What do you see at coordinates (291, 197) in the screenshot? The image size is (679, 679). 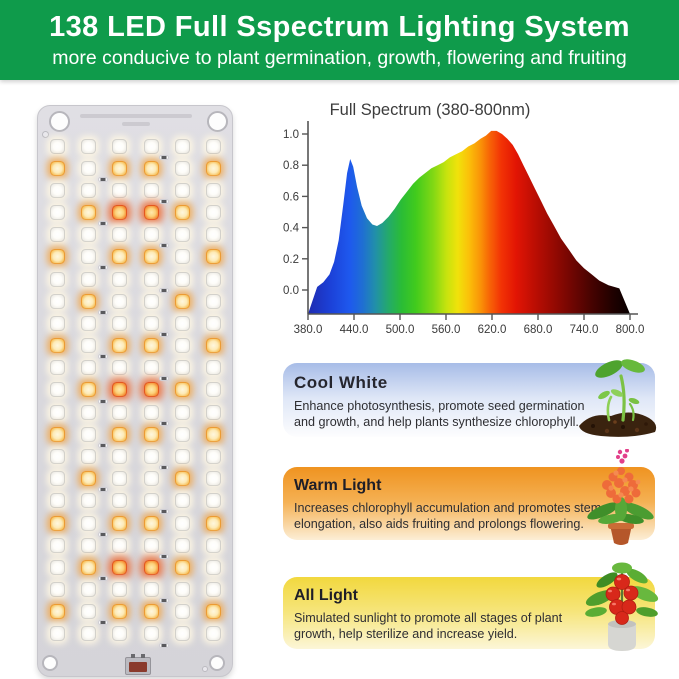 I see `y-tick-label: 0.6` at bounding box center [291, 197].